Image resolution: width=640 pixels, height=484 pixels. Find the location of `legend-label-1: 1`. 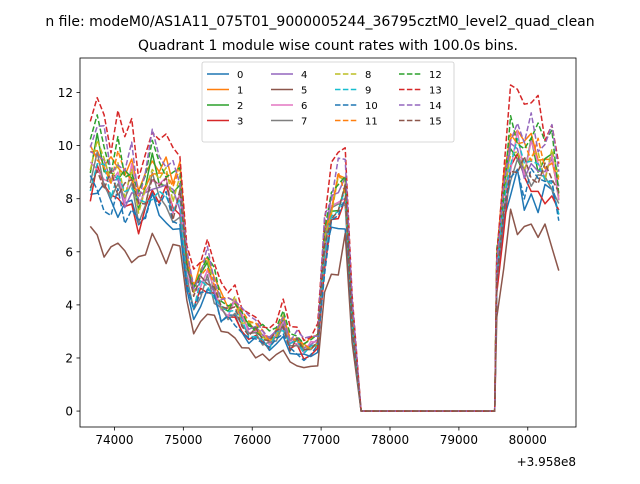

legend-label-1: 1 is located at coordinates (240, 91).